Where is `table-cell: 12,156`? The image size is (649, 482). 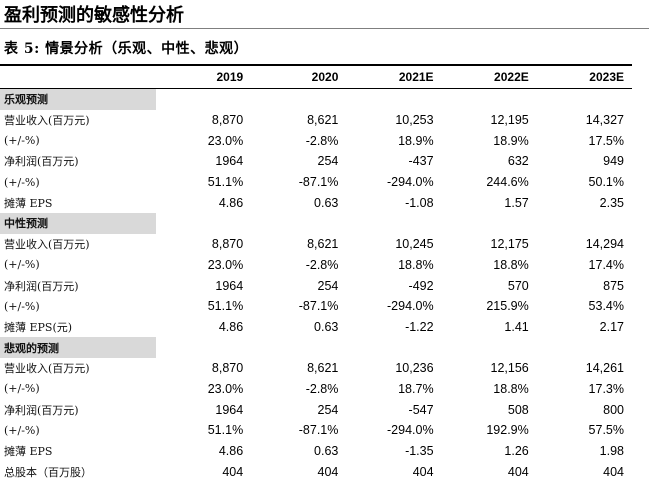 table-cell: 12,156 is located at coordinates (489, 368).